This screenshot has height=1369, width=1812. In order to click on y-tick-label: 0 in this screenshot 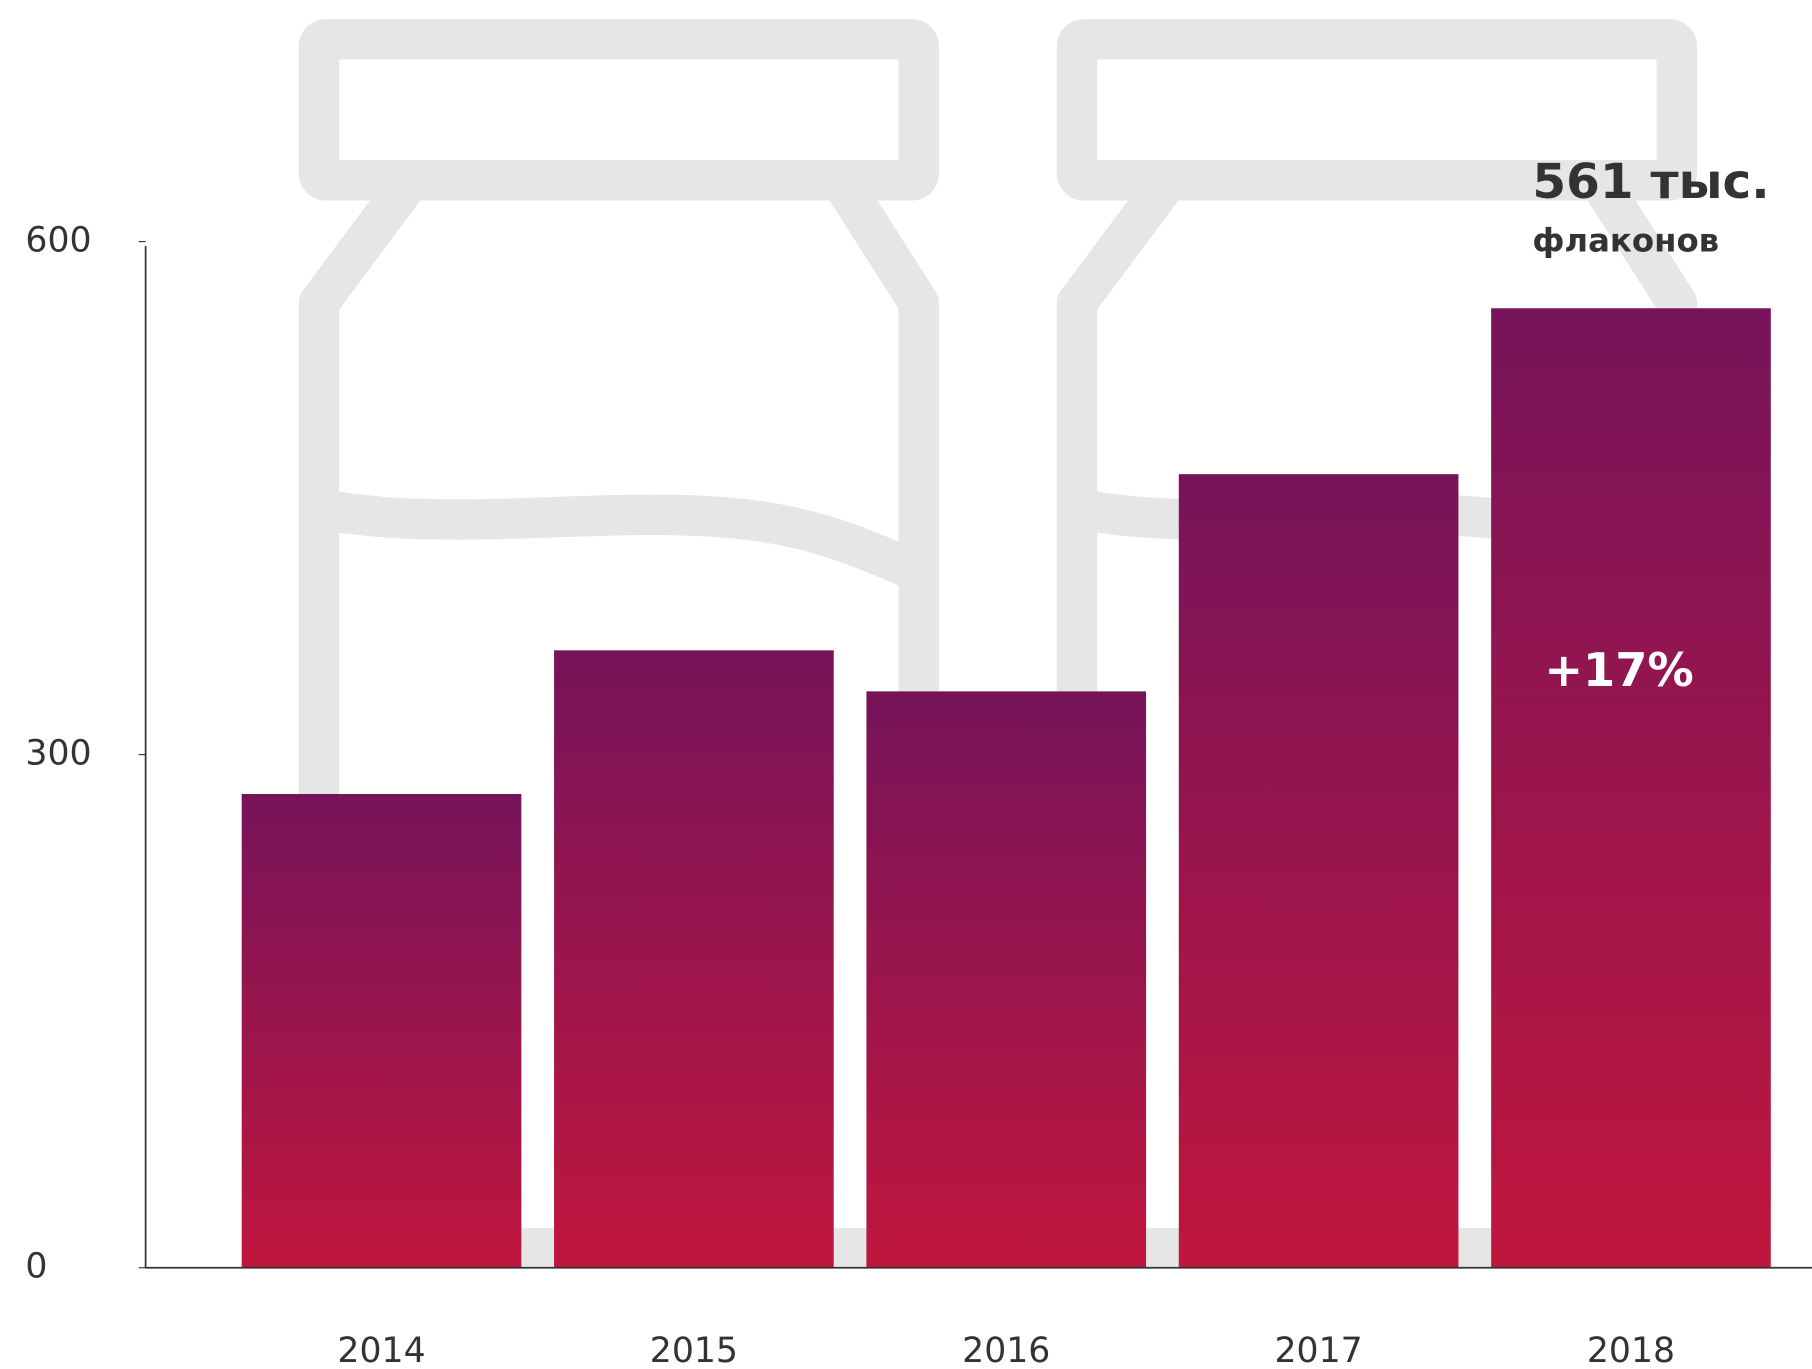, I will do `click(36, 1267)`.